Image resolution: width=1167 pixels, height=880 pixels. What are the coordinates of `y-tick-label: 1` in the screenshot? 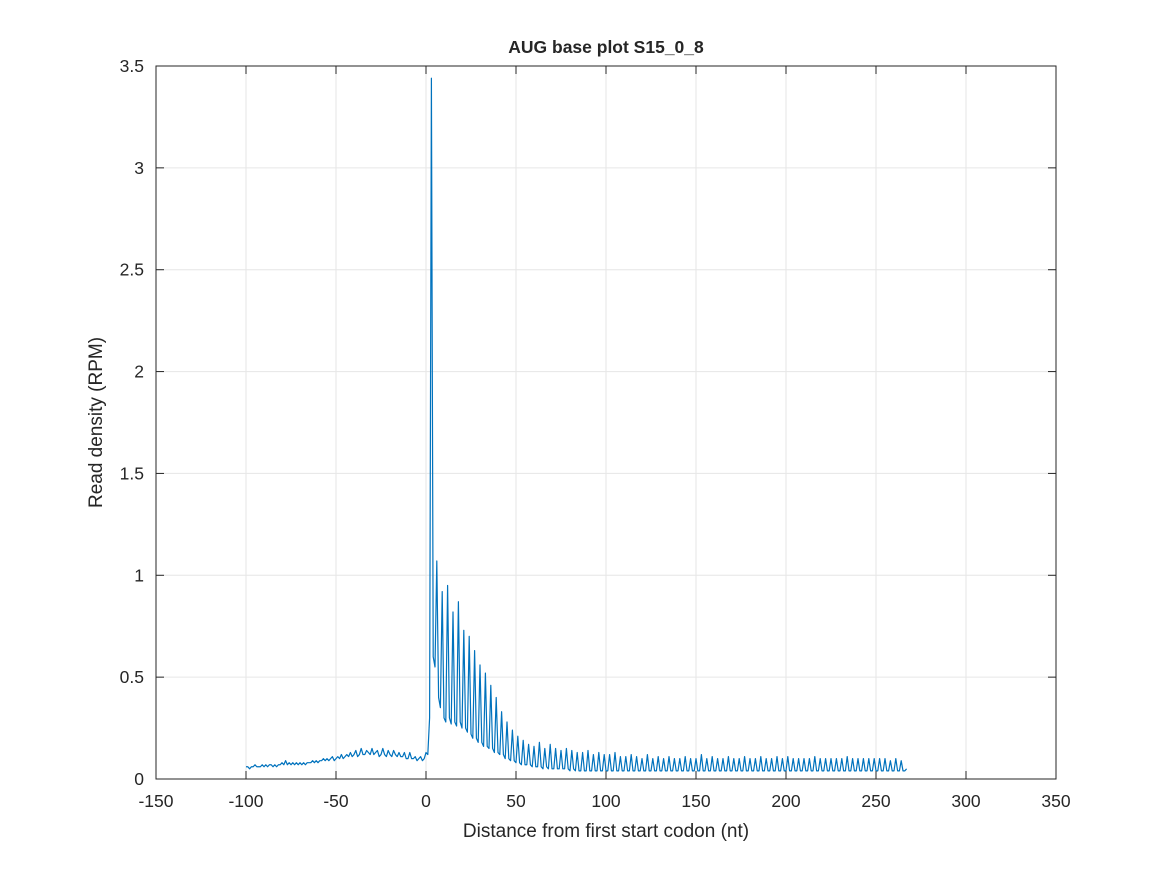 It's located at (139, 575).